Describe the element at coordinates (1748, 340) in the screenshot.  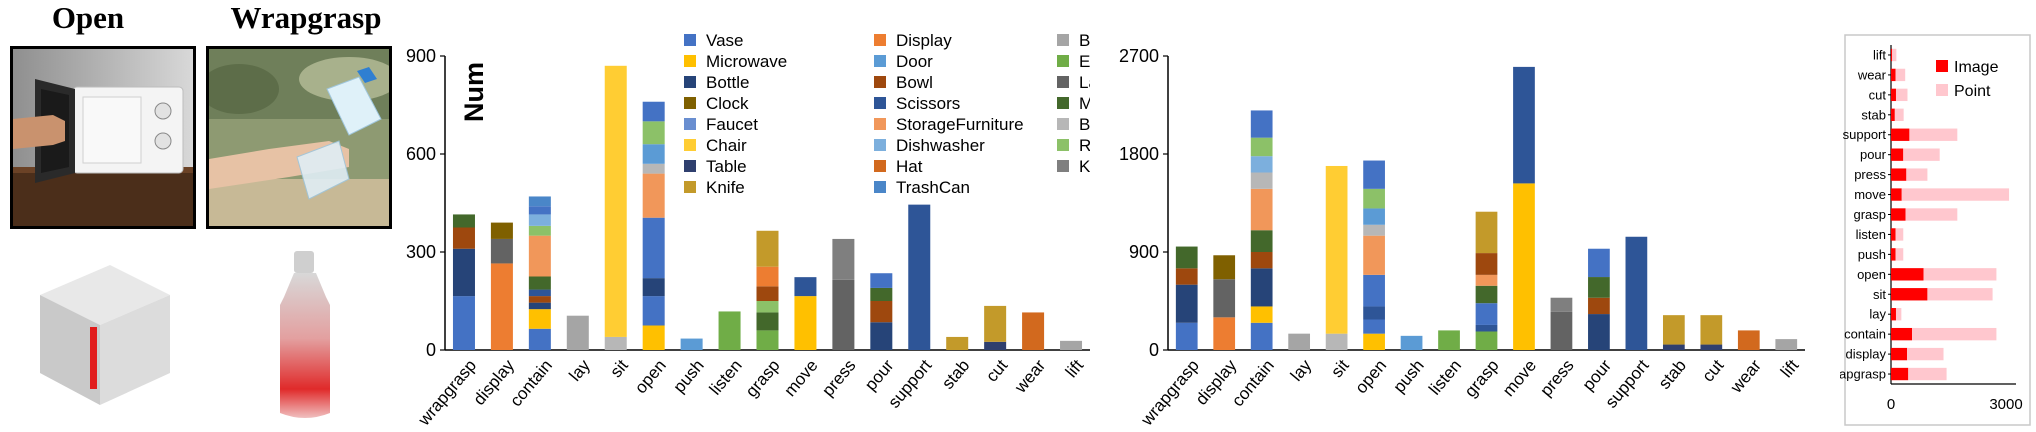
I see `bar-segment-hat` at that location.